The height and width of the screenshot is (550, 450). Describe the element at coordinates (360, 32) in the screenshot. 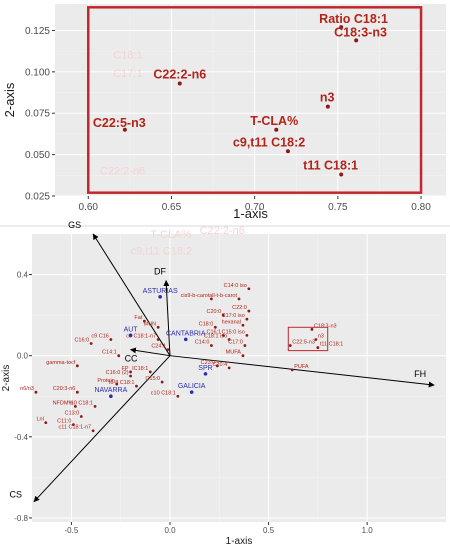

I see `point-label-c18-3-n3: C18:3-n3` at that location.